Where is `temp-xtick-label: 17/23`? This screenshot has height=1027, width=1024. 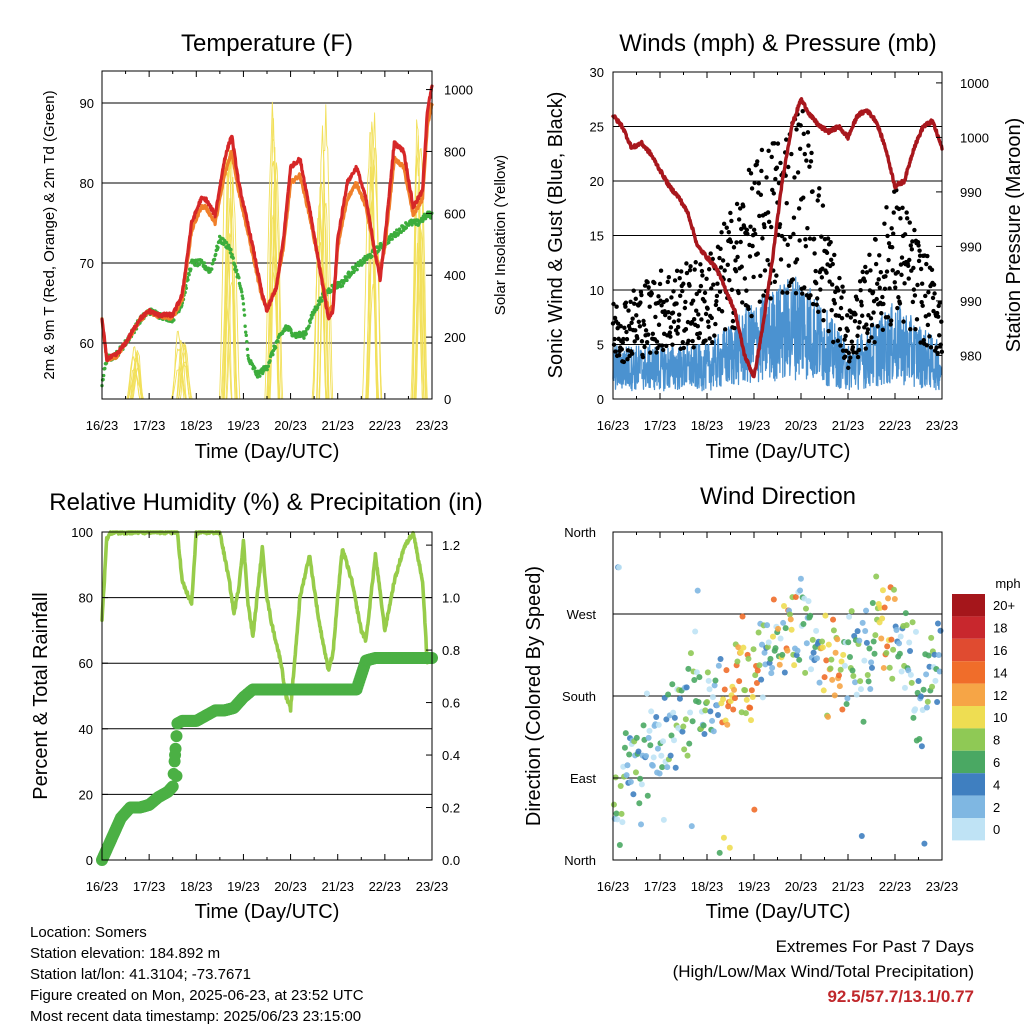
temp-xtick-label: 17/23 is located at coordinates (149, 425).